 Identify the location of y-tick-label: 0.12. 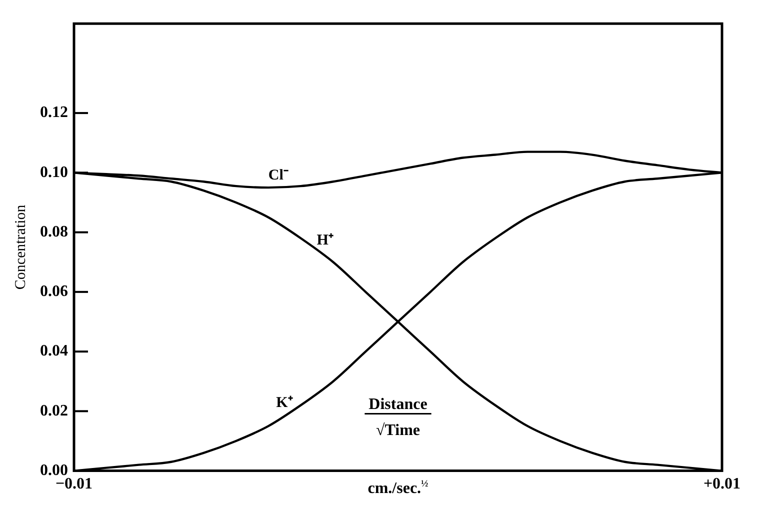
(54, 113).